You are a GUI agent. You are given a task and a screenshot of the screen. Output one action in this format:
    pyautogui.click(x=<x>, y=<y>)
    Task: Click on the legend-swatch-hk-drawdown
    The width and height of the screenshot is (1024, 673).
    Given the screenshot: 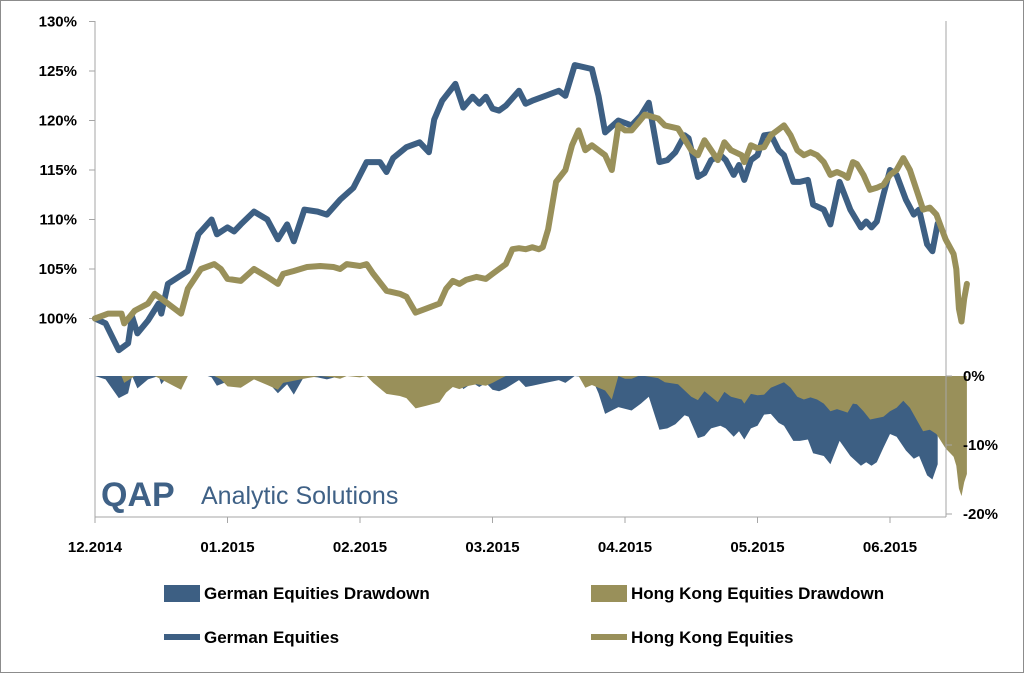 What is the action you would take?
    pyautogui.click(x=609, y=593)
    